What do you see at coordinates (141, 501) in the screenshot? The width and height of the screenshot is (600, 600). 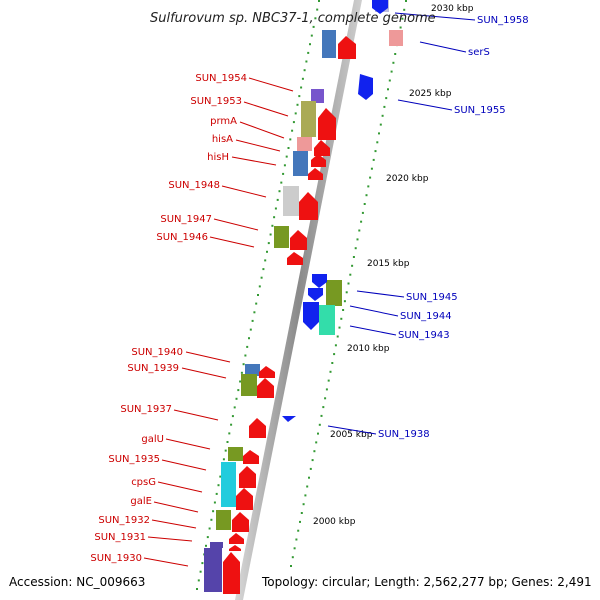 I see `gene-label-gale: galE` at bounding box center [141, 501].